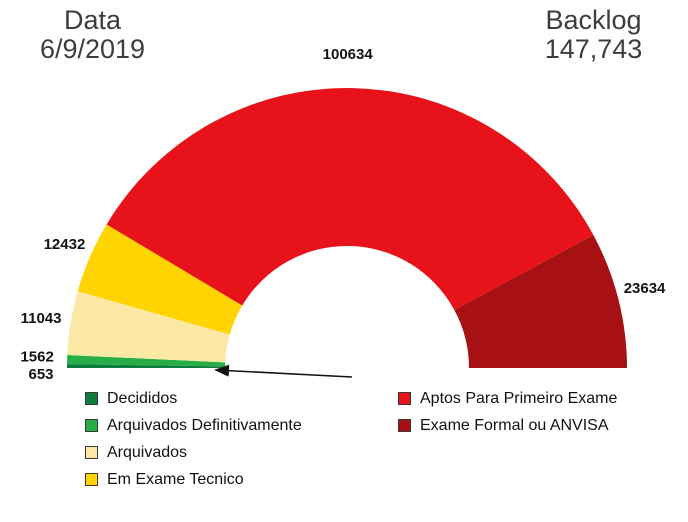  Describe the element at coordinates (645, 288) in the screenshot. I see `slice-value-label: 23634` at that location.